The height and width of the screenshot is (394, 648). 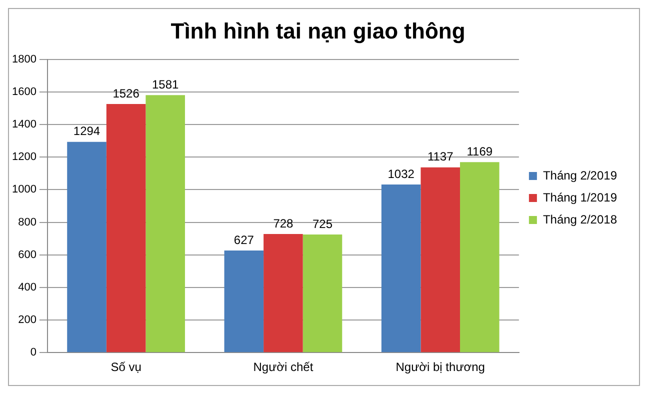 I want to click on legend-label: Tháng 2/2019, so click(x=580, y=175).